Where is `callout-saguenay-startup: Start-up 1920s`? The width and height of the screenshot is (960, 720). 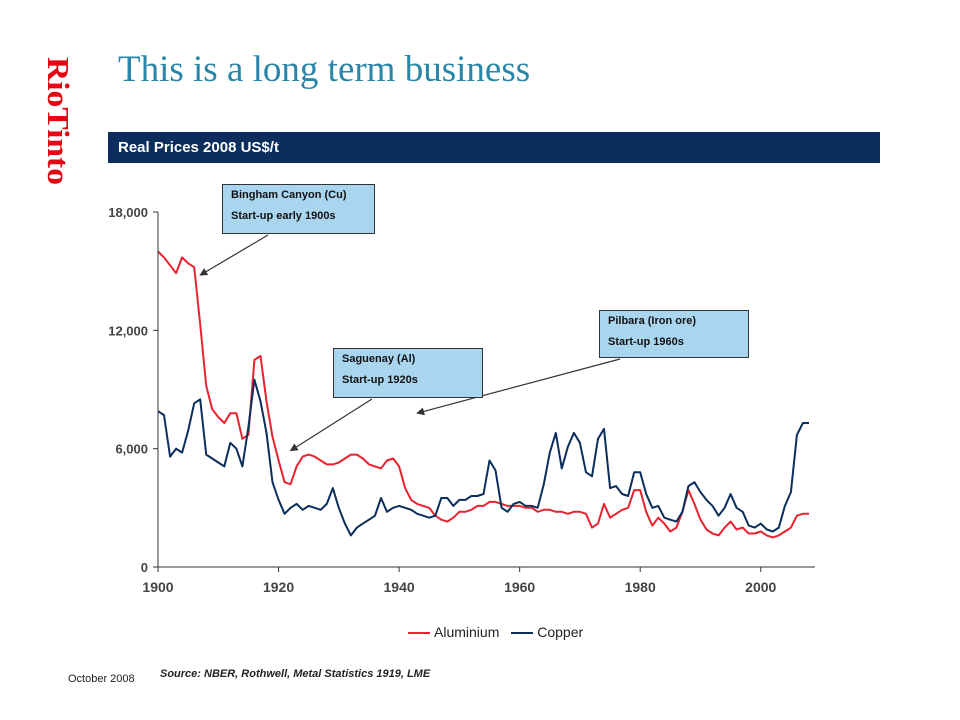
callout-saguenay-startup: Start-up 1920s is located at coordinates (380, 380).